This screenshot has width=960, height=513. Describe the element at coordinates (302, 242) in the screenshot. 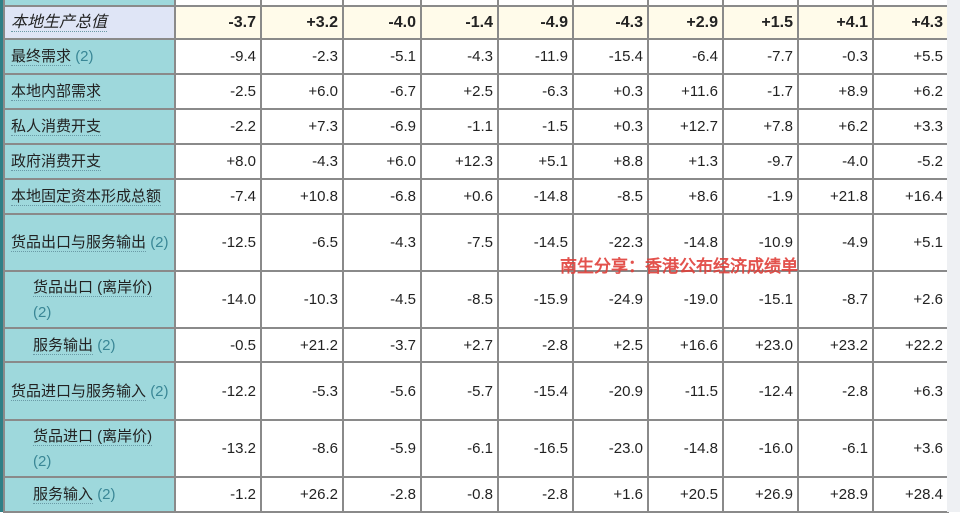

I see `value-cell: -6.5` at that location.